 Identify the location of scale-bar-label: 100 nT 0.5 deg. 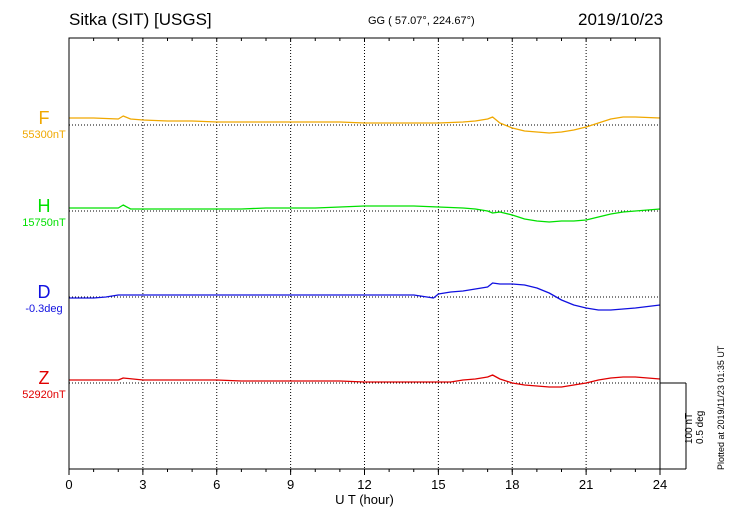
(695, 427).